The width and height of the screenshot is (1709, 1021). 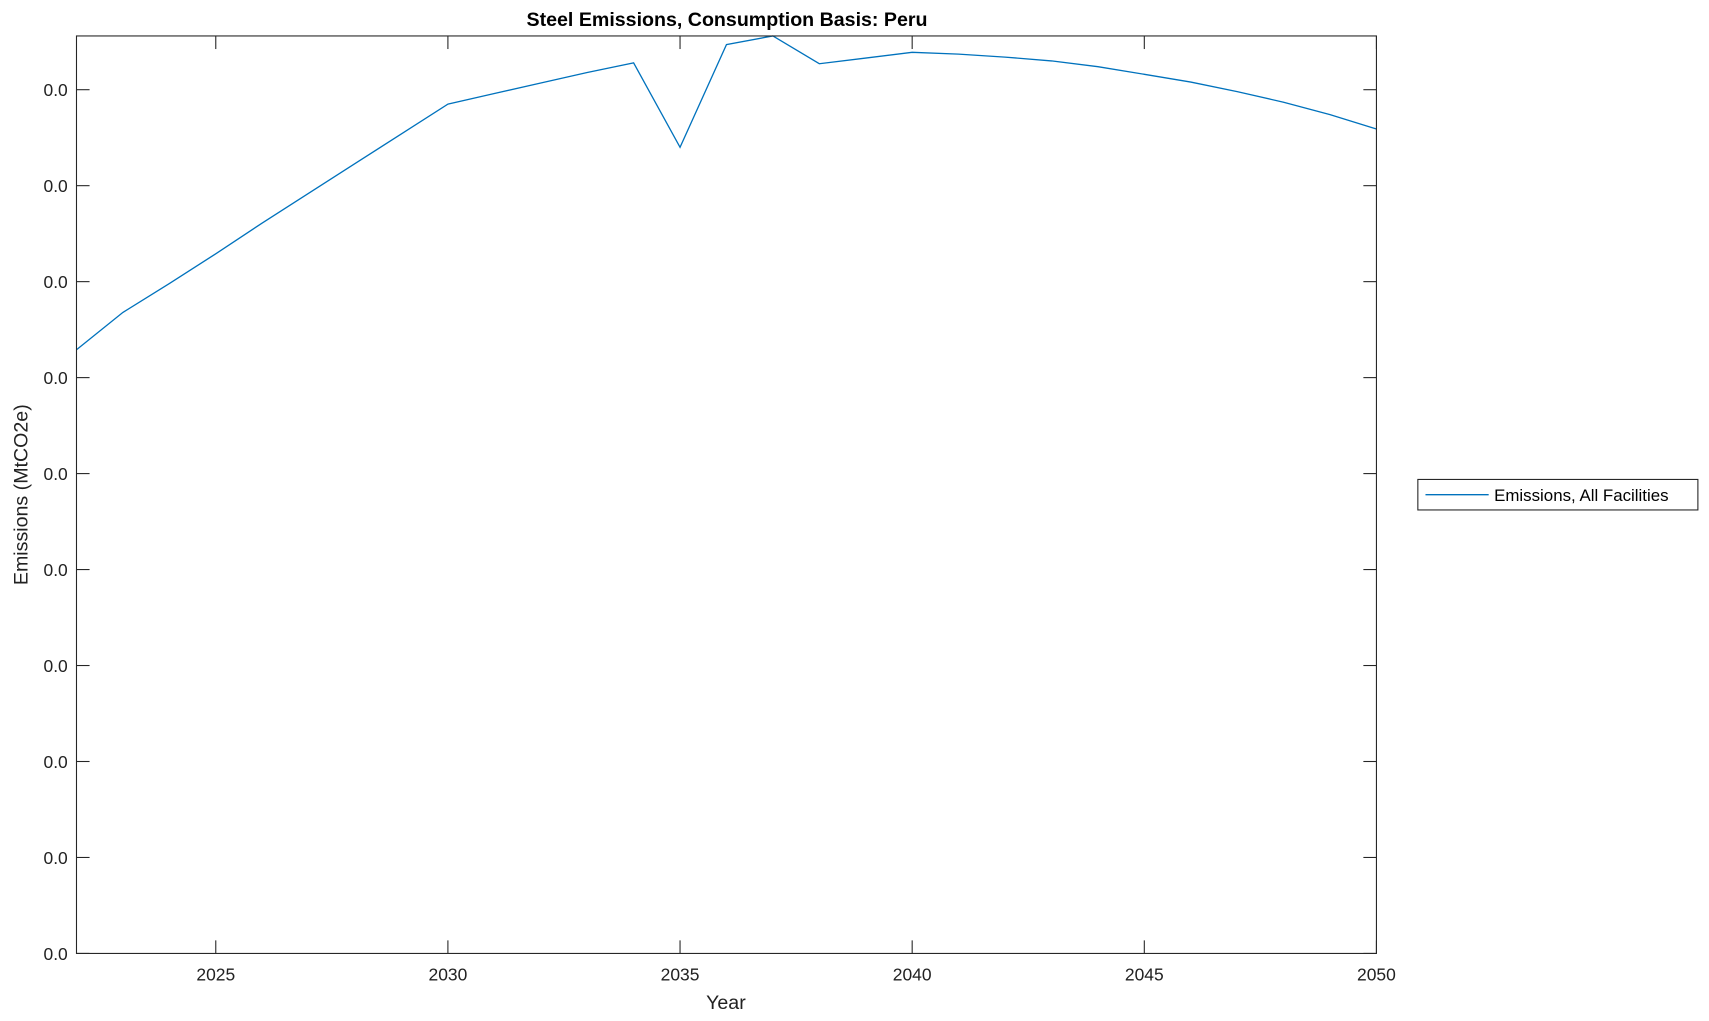 What do you see at coordinates (448, 975) in the screenshot?
I see `x-tick-label: 2030` at bounding box center [448, 975].